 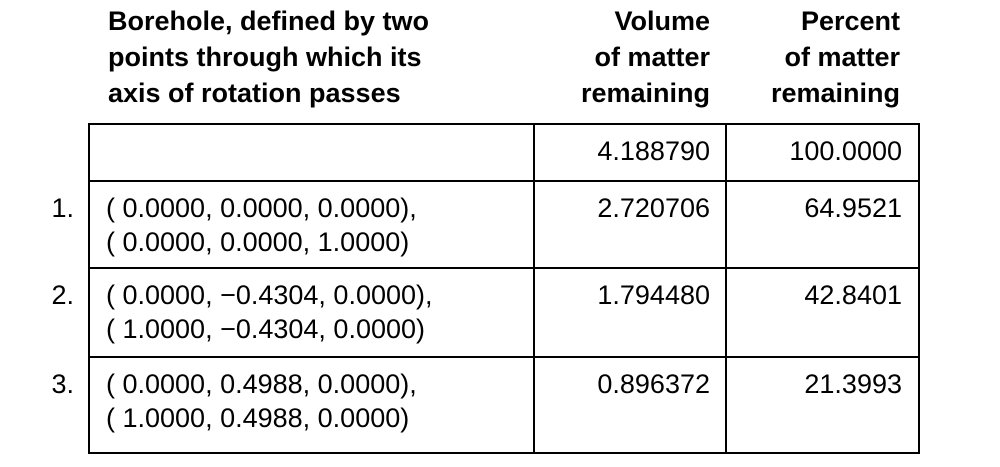 I want to click on header-text: Volume, so click(x=662, y=21).